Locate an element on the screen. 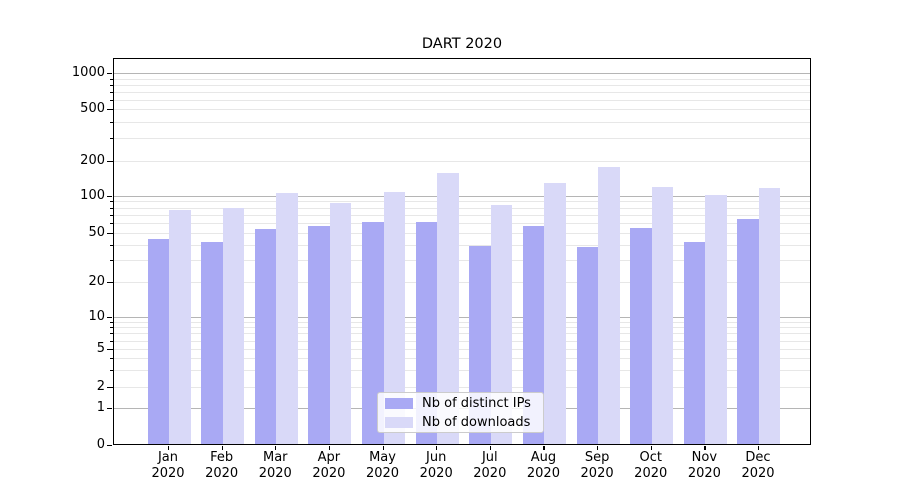 This screenshot has width=900, height=500. legend-swatch-downloads is located at coordinates (399, 422).